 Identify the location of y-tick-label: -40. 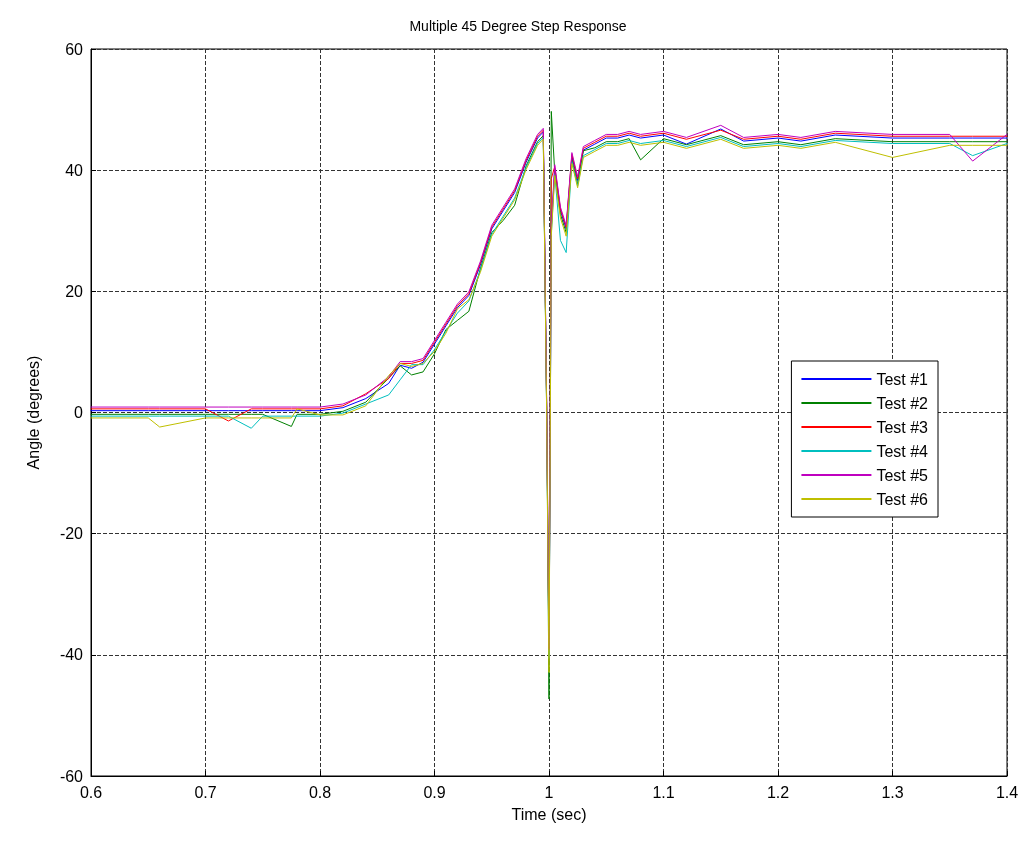
(71, 655).